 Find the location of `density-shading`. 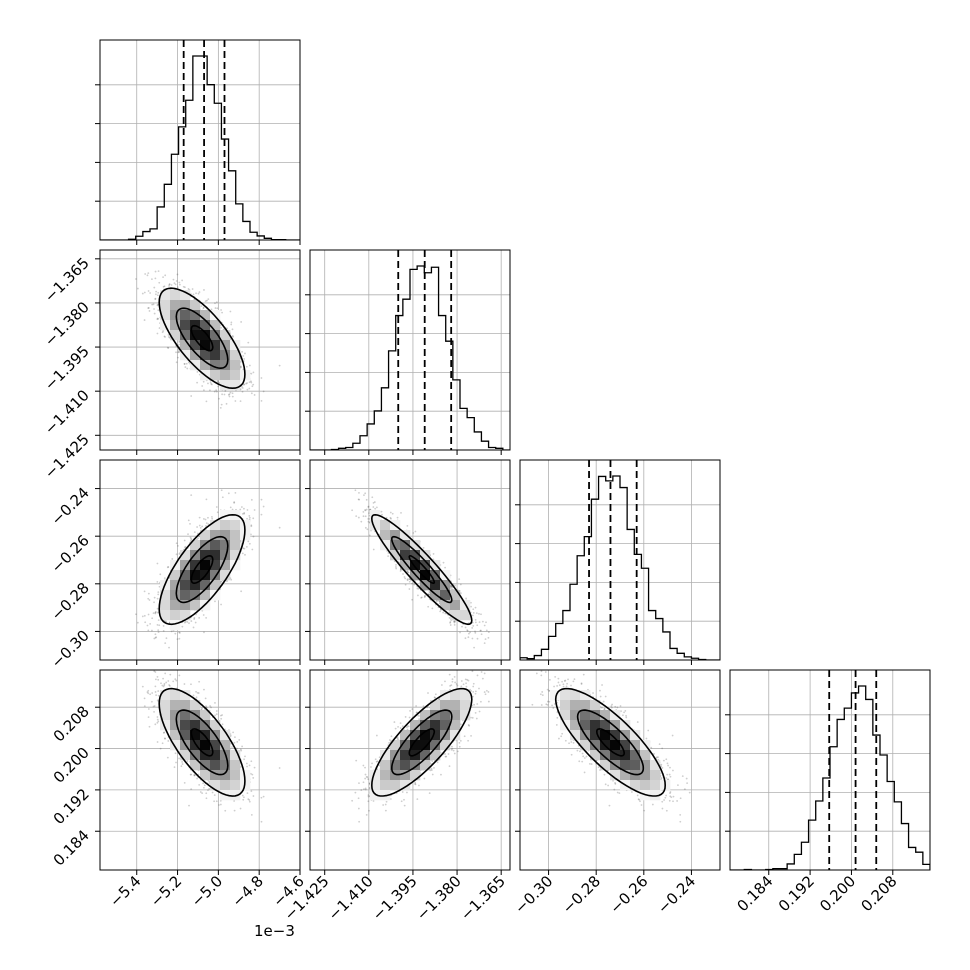

density-shading is located at coordinates (205, 570).